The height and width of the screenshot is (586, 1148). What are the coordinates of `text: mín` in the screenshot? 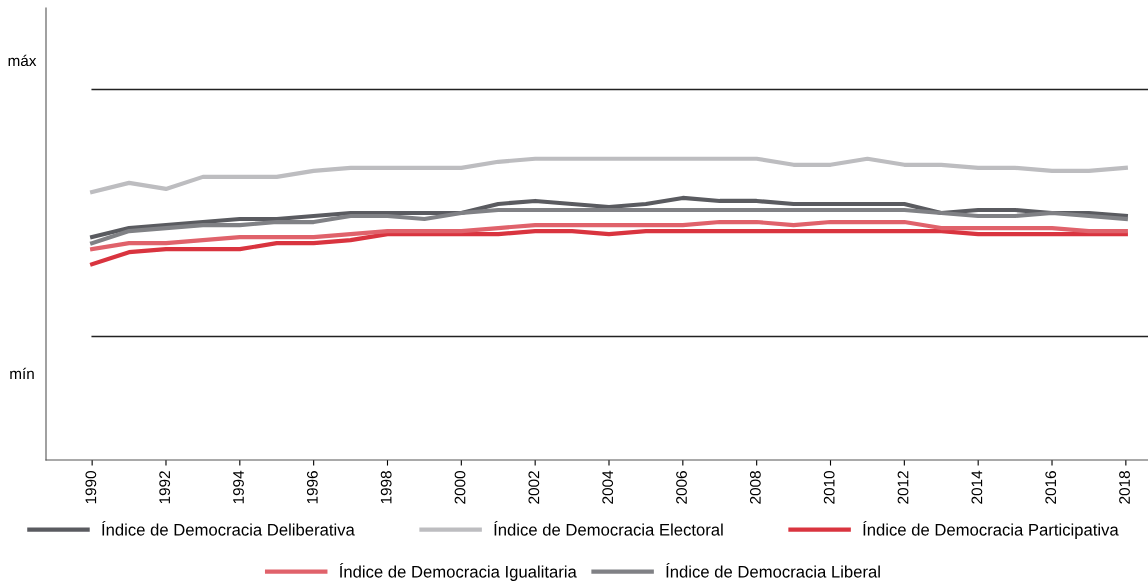 It's located at (22, 373).